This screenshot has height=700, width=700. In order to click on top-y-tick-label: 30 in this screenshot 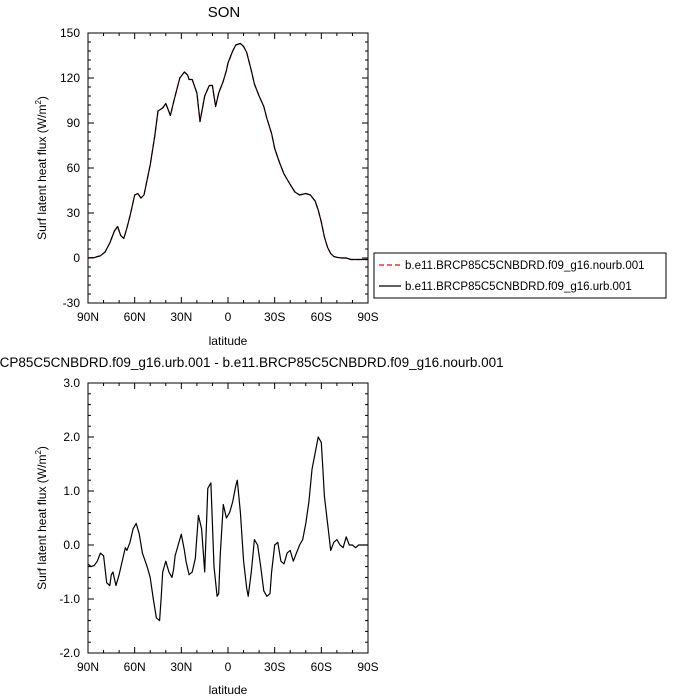, I will do `click(74, 213)`.